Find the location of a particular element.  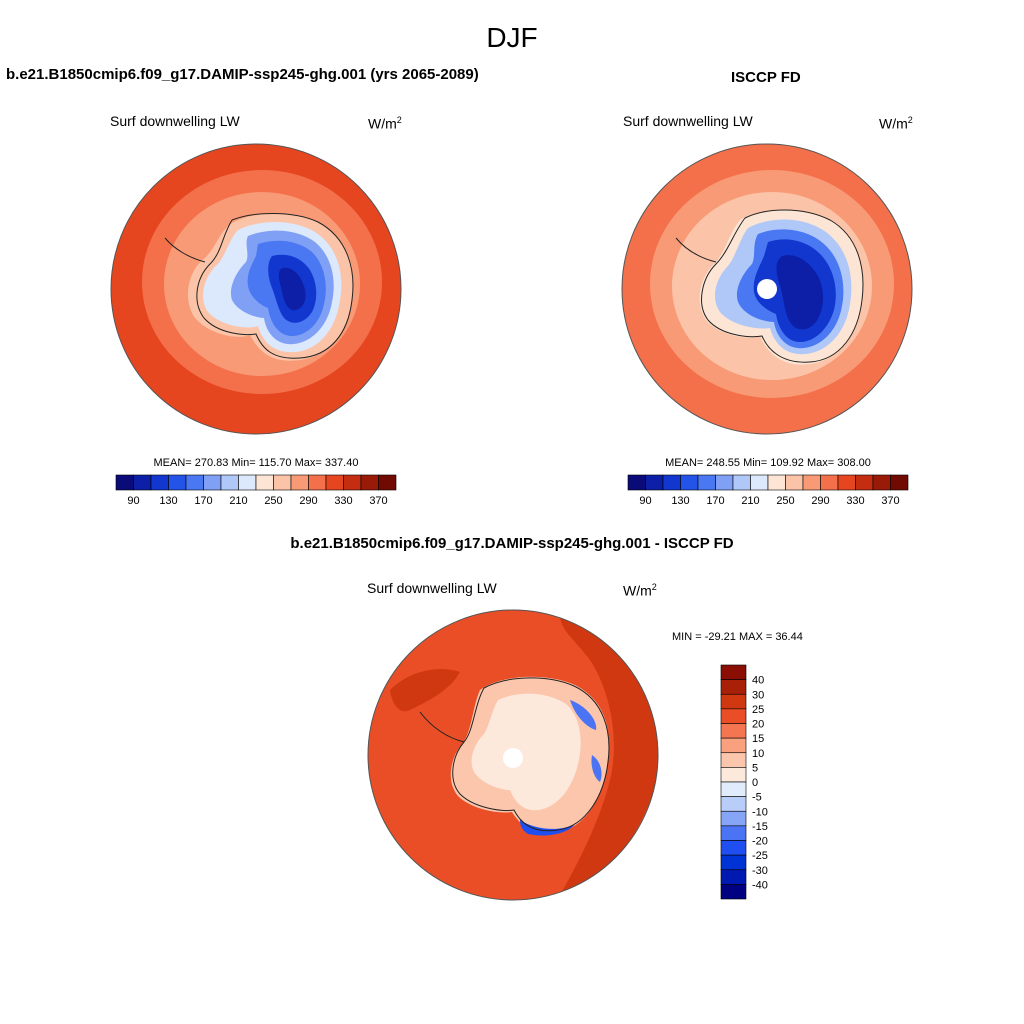

left-stats: MEAN= 270.83 Min= 115.70 Max= 337.40 is located at coordinates (256, 463).